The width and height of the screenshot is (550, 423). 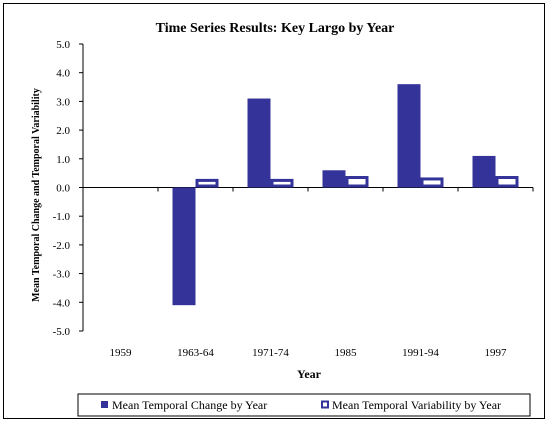 I want to click on x-tick-label: 1971-74, so click(x=270, y=353).